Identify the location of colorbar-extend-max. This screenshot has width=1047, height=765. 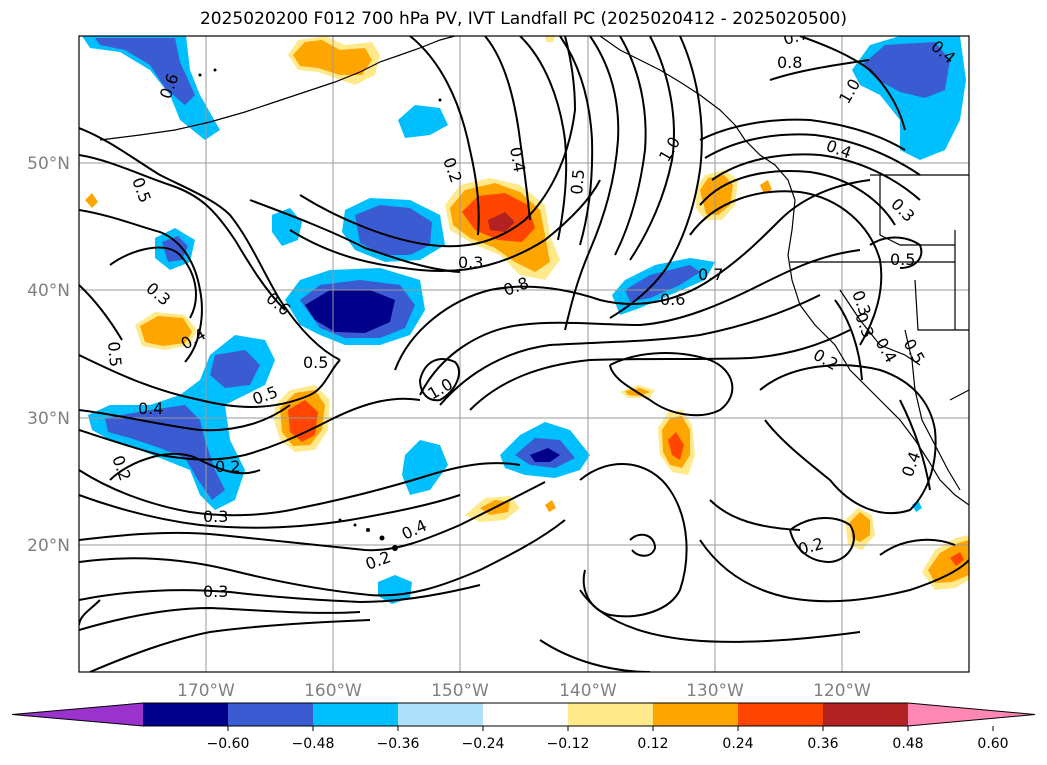
(971, 714).